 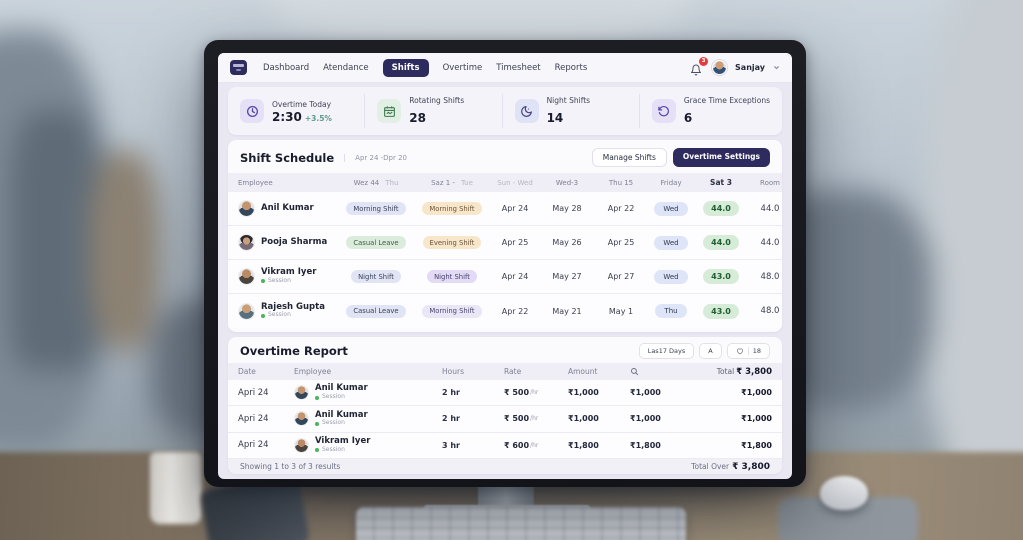 What do you see at coordinates (770, 276) in the screenshot?
I see `room-value: 48.0` at bounding box center [770, 276].